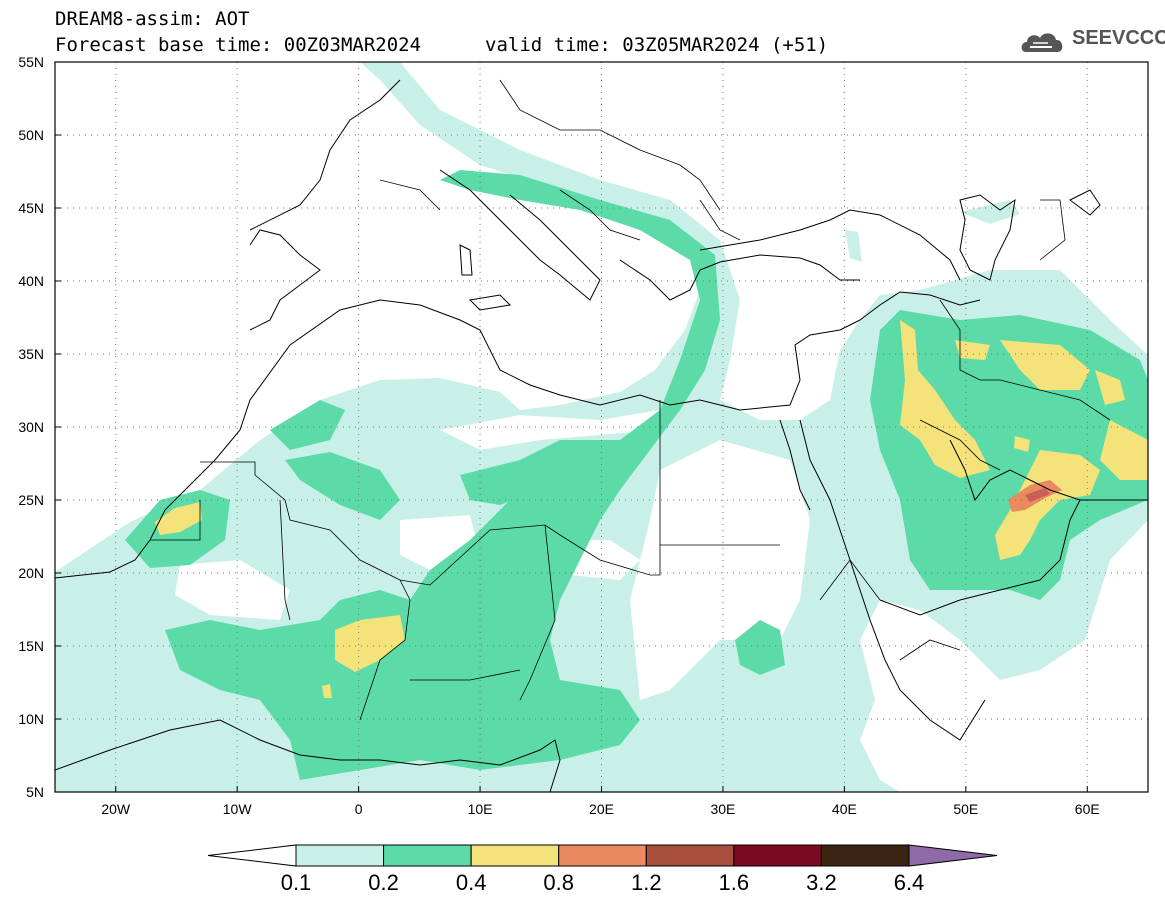 This screenshot has height=905, width=1165. Describe the element at coordinates (31, 719) in the screenshot. I see `lat-tick-label: 10N` at that location.